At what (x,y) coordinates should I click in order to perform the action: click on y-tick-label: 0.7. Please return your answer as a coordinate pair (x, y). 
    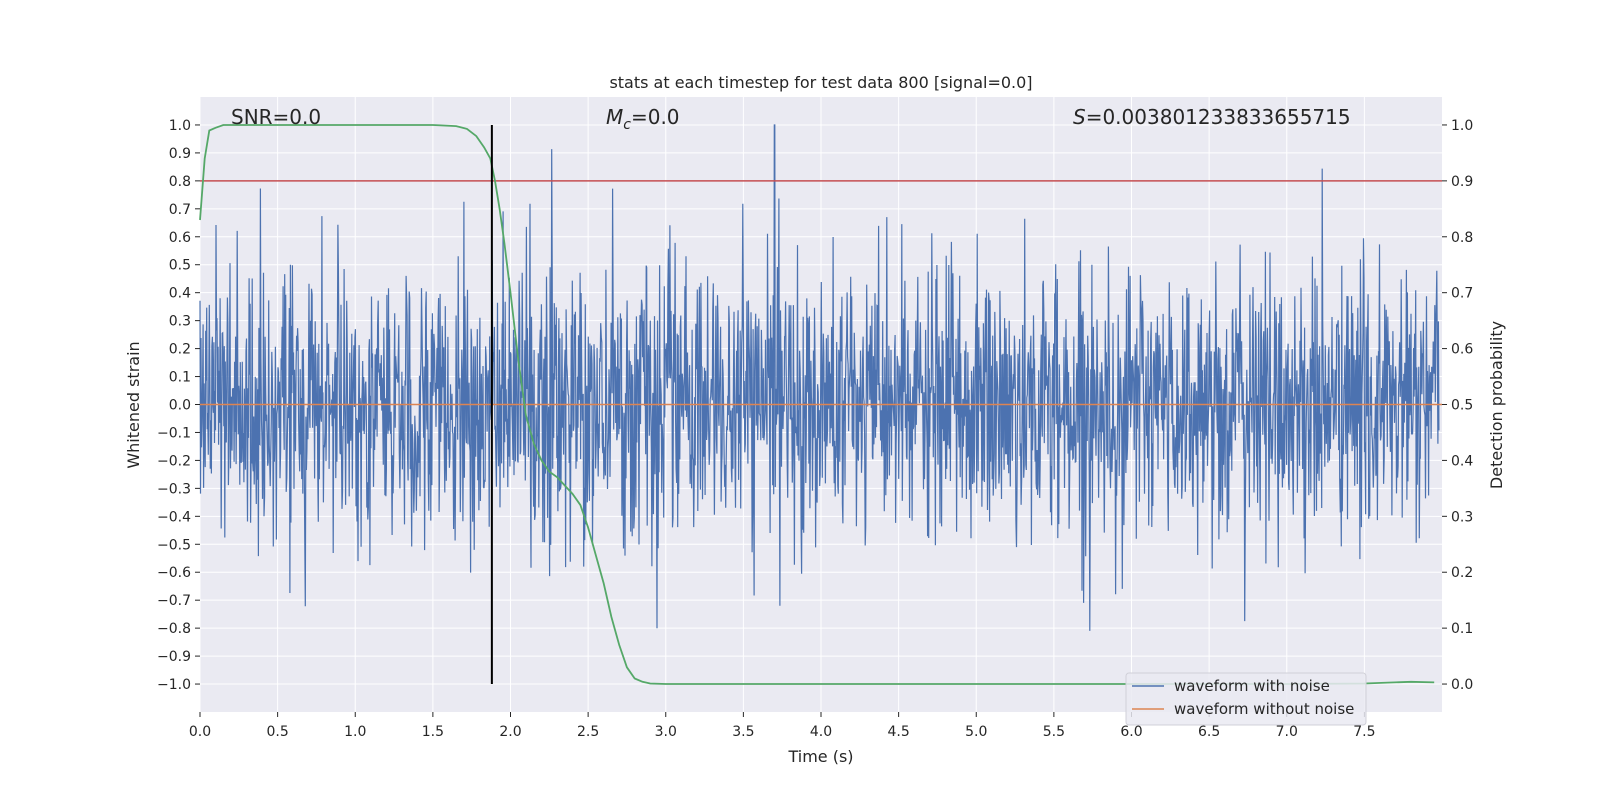
    Looking at the image, I should click on (180, 210).